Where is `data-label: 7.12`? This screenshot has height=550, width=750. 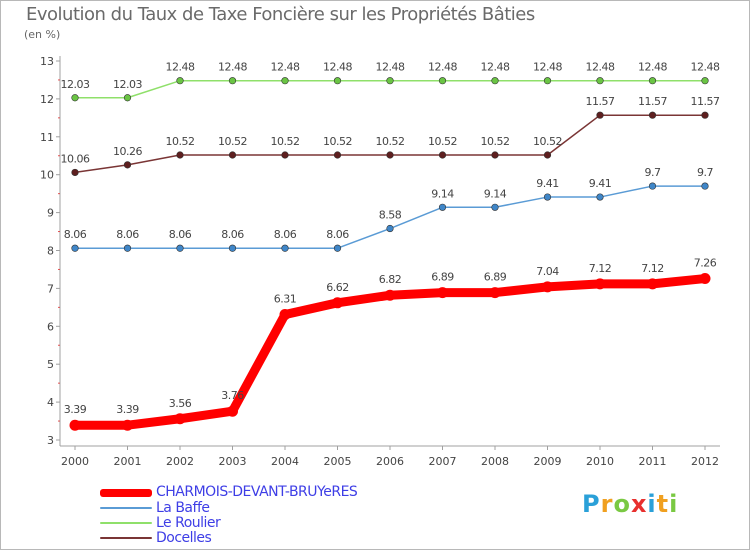 data-label: 7.12 is located at coordinates (600, 268).